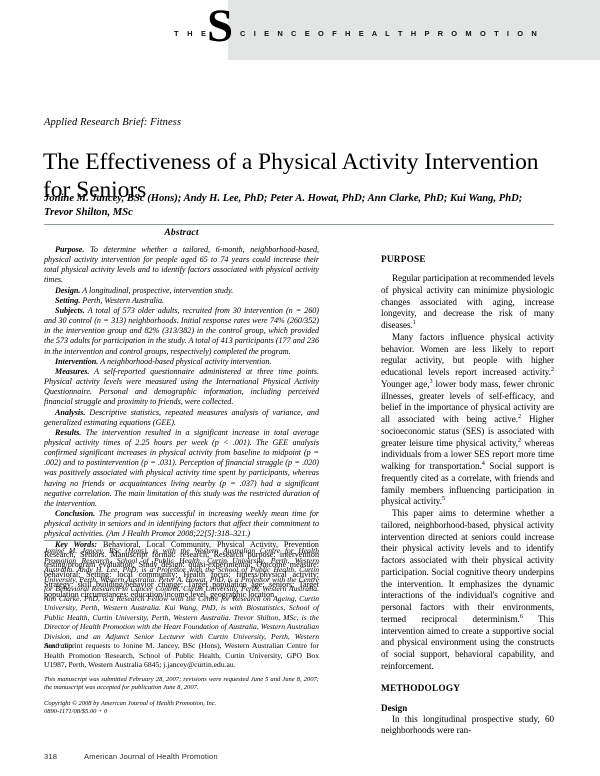  Describe the element at coordinates (77, 361) in the screenshot. I see `abstract-label-intervention: Intervention.` at that location.